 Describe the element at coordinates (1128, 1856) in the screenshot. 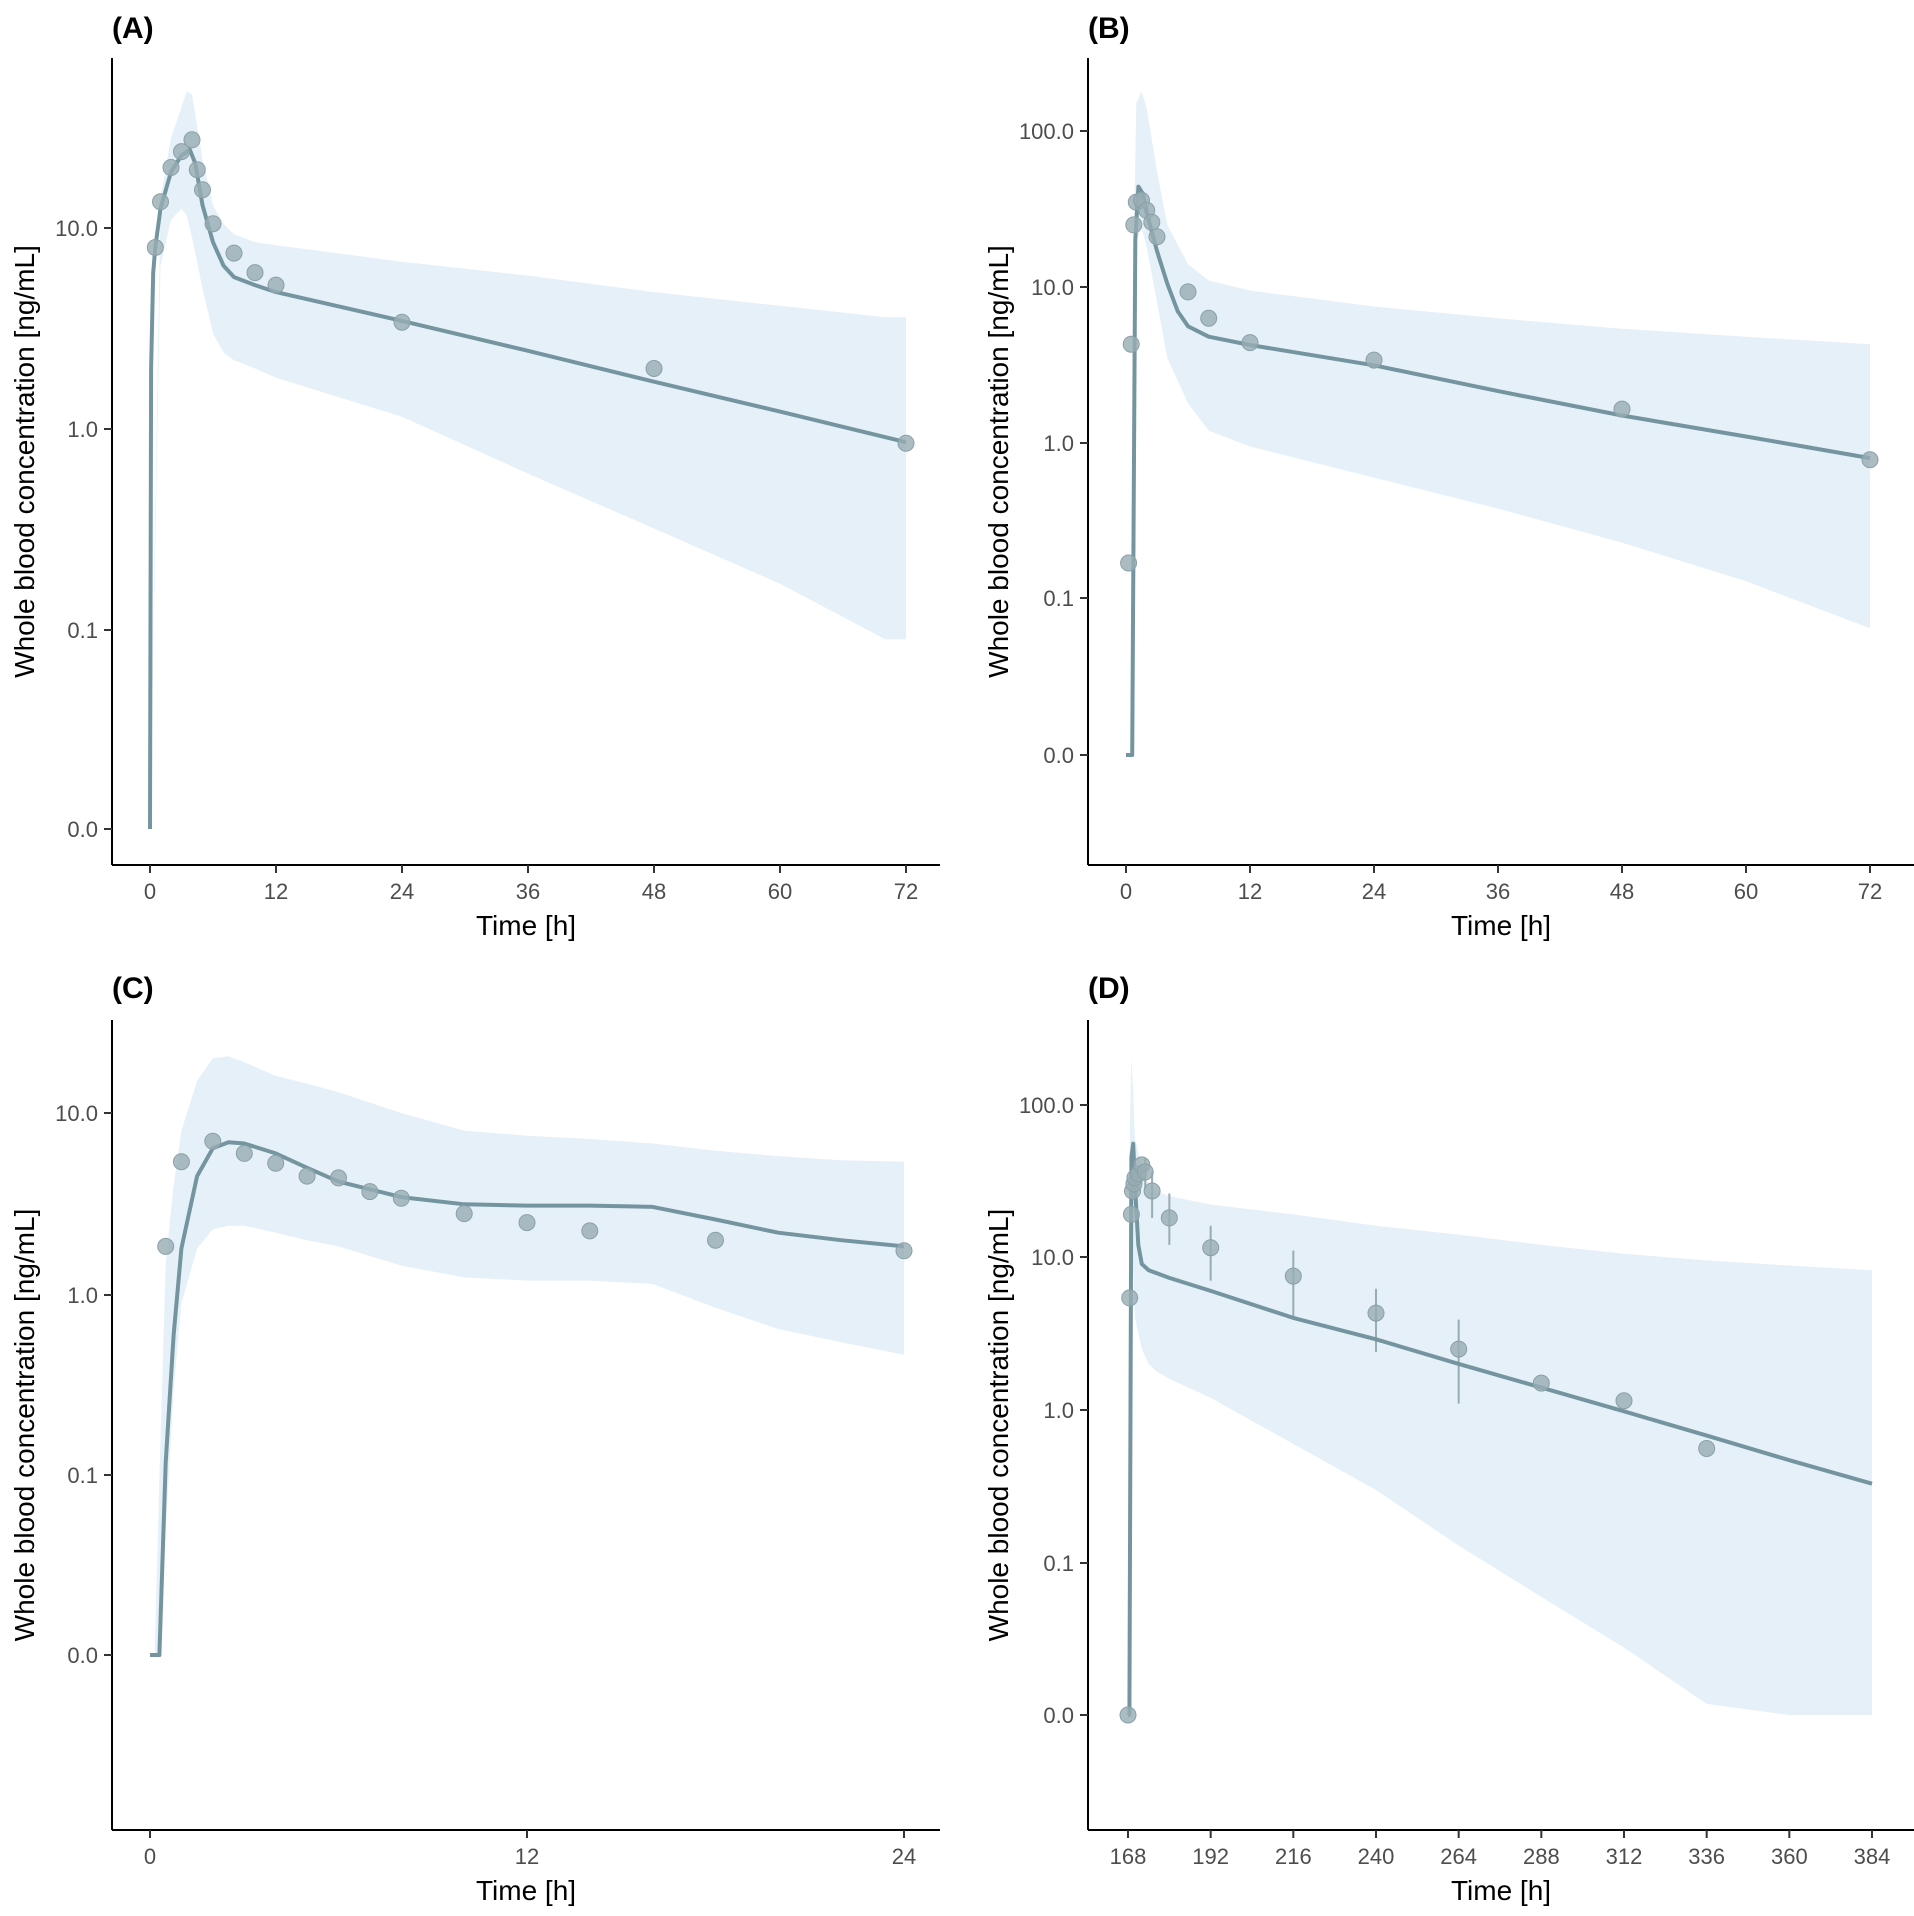

I see `x-tick-label: 168` at that location.